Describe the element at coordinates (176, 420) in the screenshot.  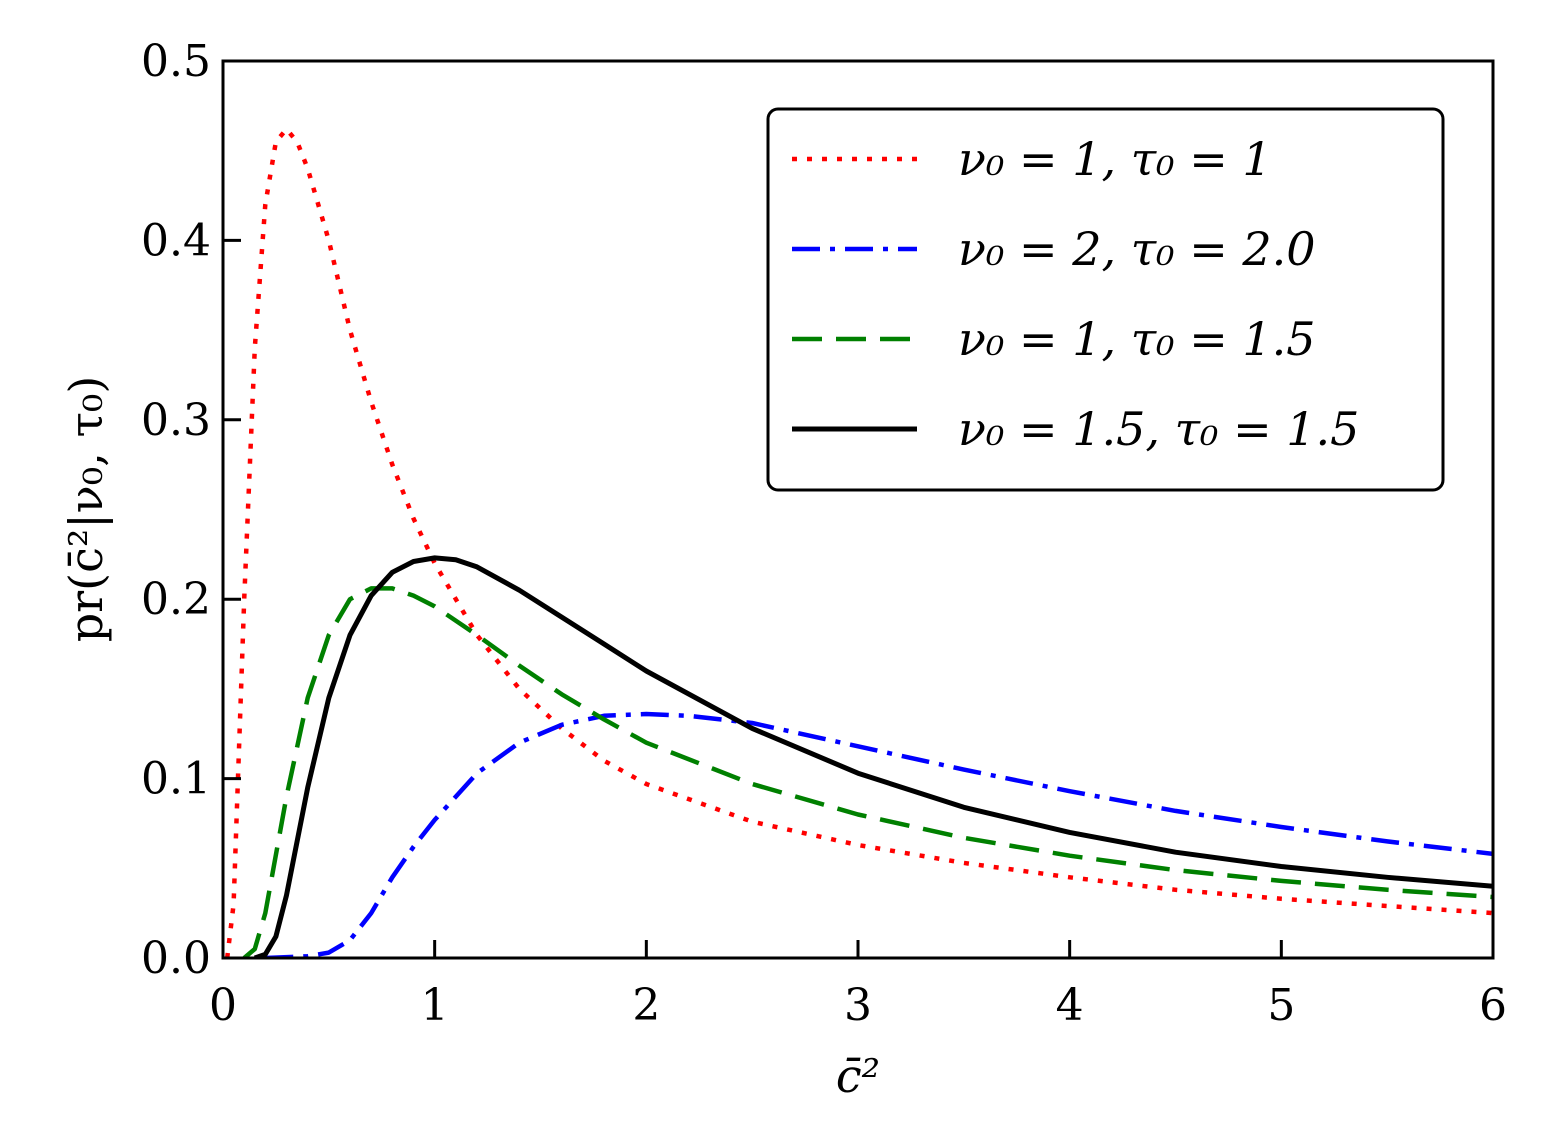
I see `y-tick-label: 0.3` at that location.